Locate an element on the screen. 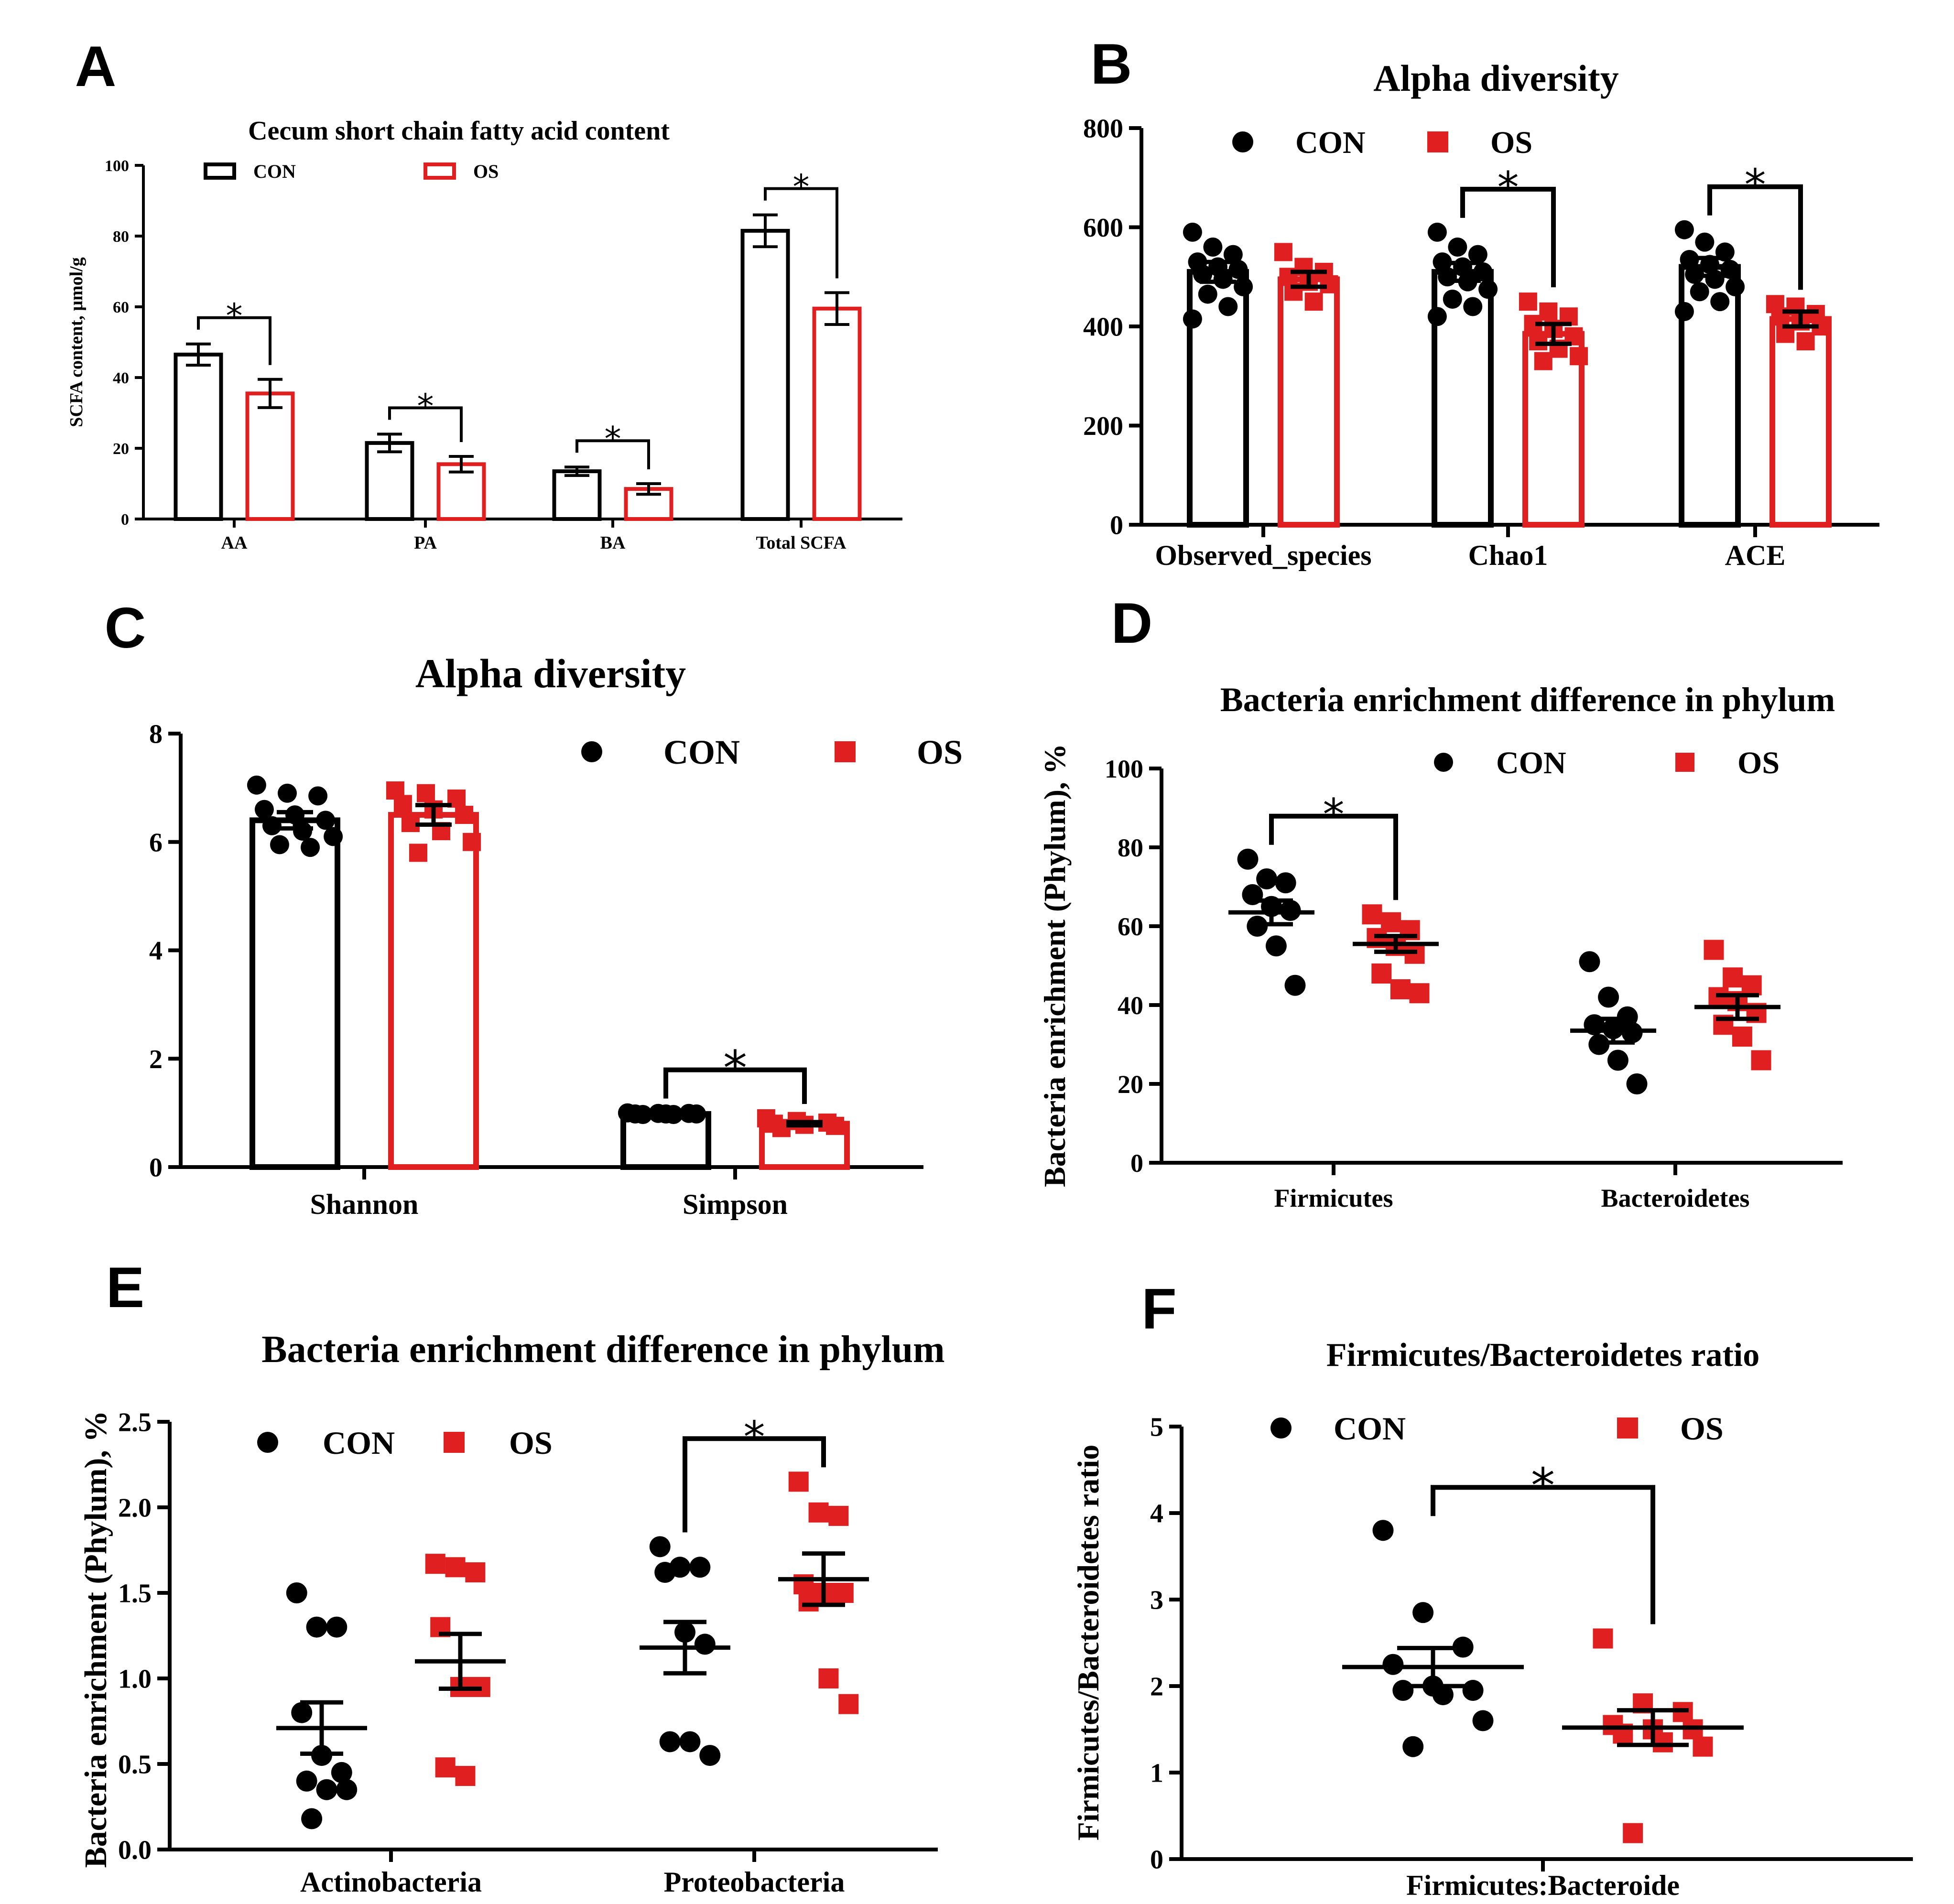  y-tick-label: 800 is located at coordinates (1103, 129).